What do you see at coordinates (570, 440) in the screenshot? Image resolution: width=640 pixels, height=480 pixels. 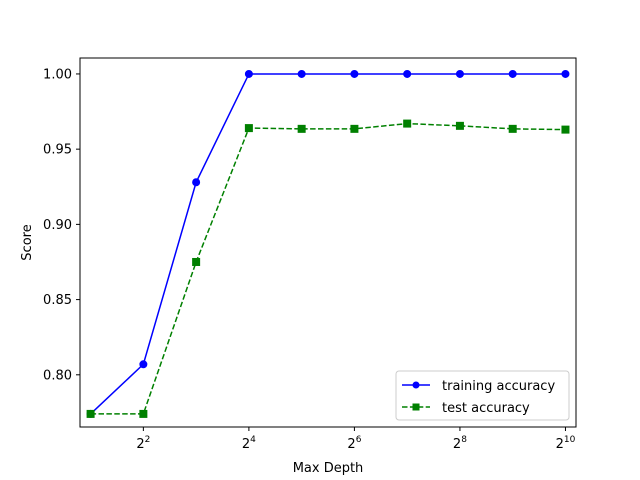 I see `x-tick-label-exponent: 10` at bounding box center [570, 440].